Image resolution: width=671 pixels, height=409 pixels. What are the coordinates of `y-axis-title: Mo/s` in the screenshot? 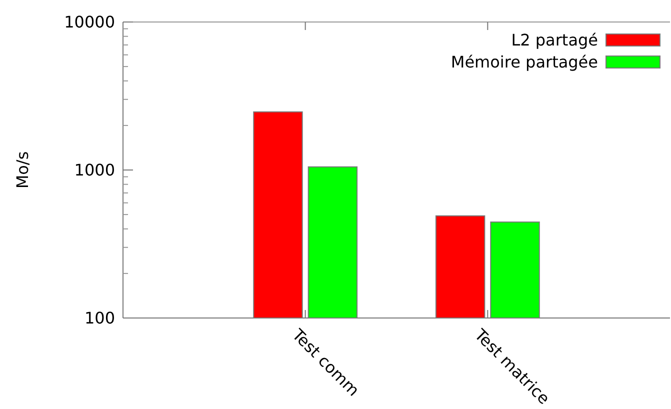 It's located at (22, 170).